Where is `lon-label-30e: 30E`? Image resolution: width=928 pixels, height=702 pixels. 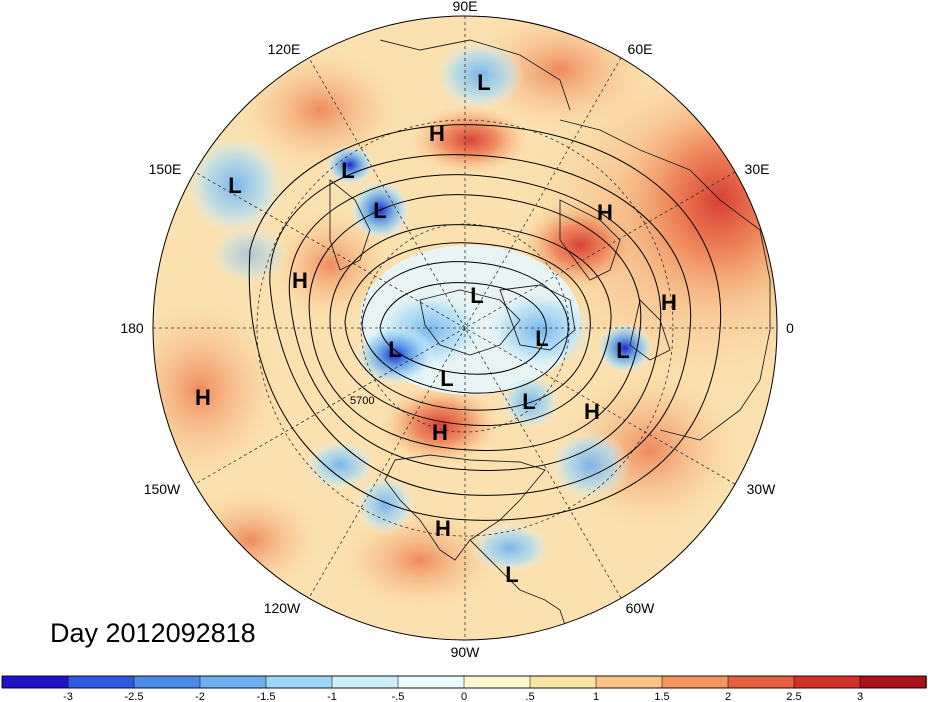 lon-label-30e: 30E is located at coordinates (757, 169).